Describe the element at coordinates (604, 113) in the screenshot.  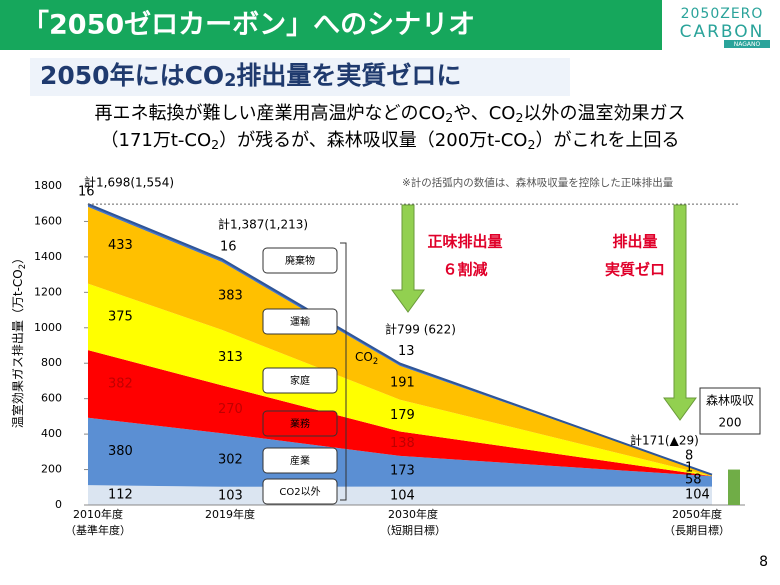
I see `text-part: 以外の温室効果ガス` at that location.